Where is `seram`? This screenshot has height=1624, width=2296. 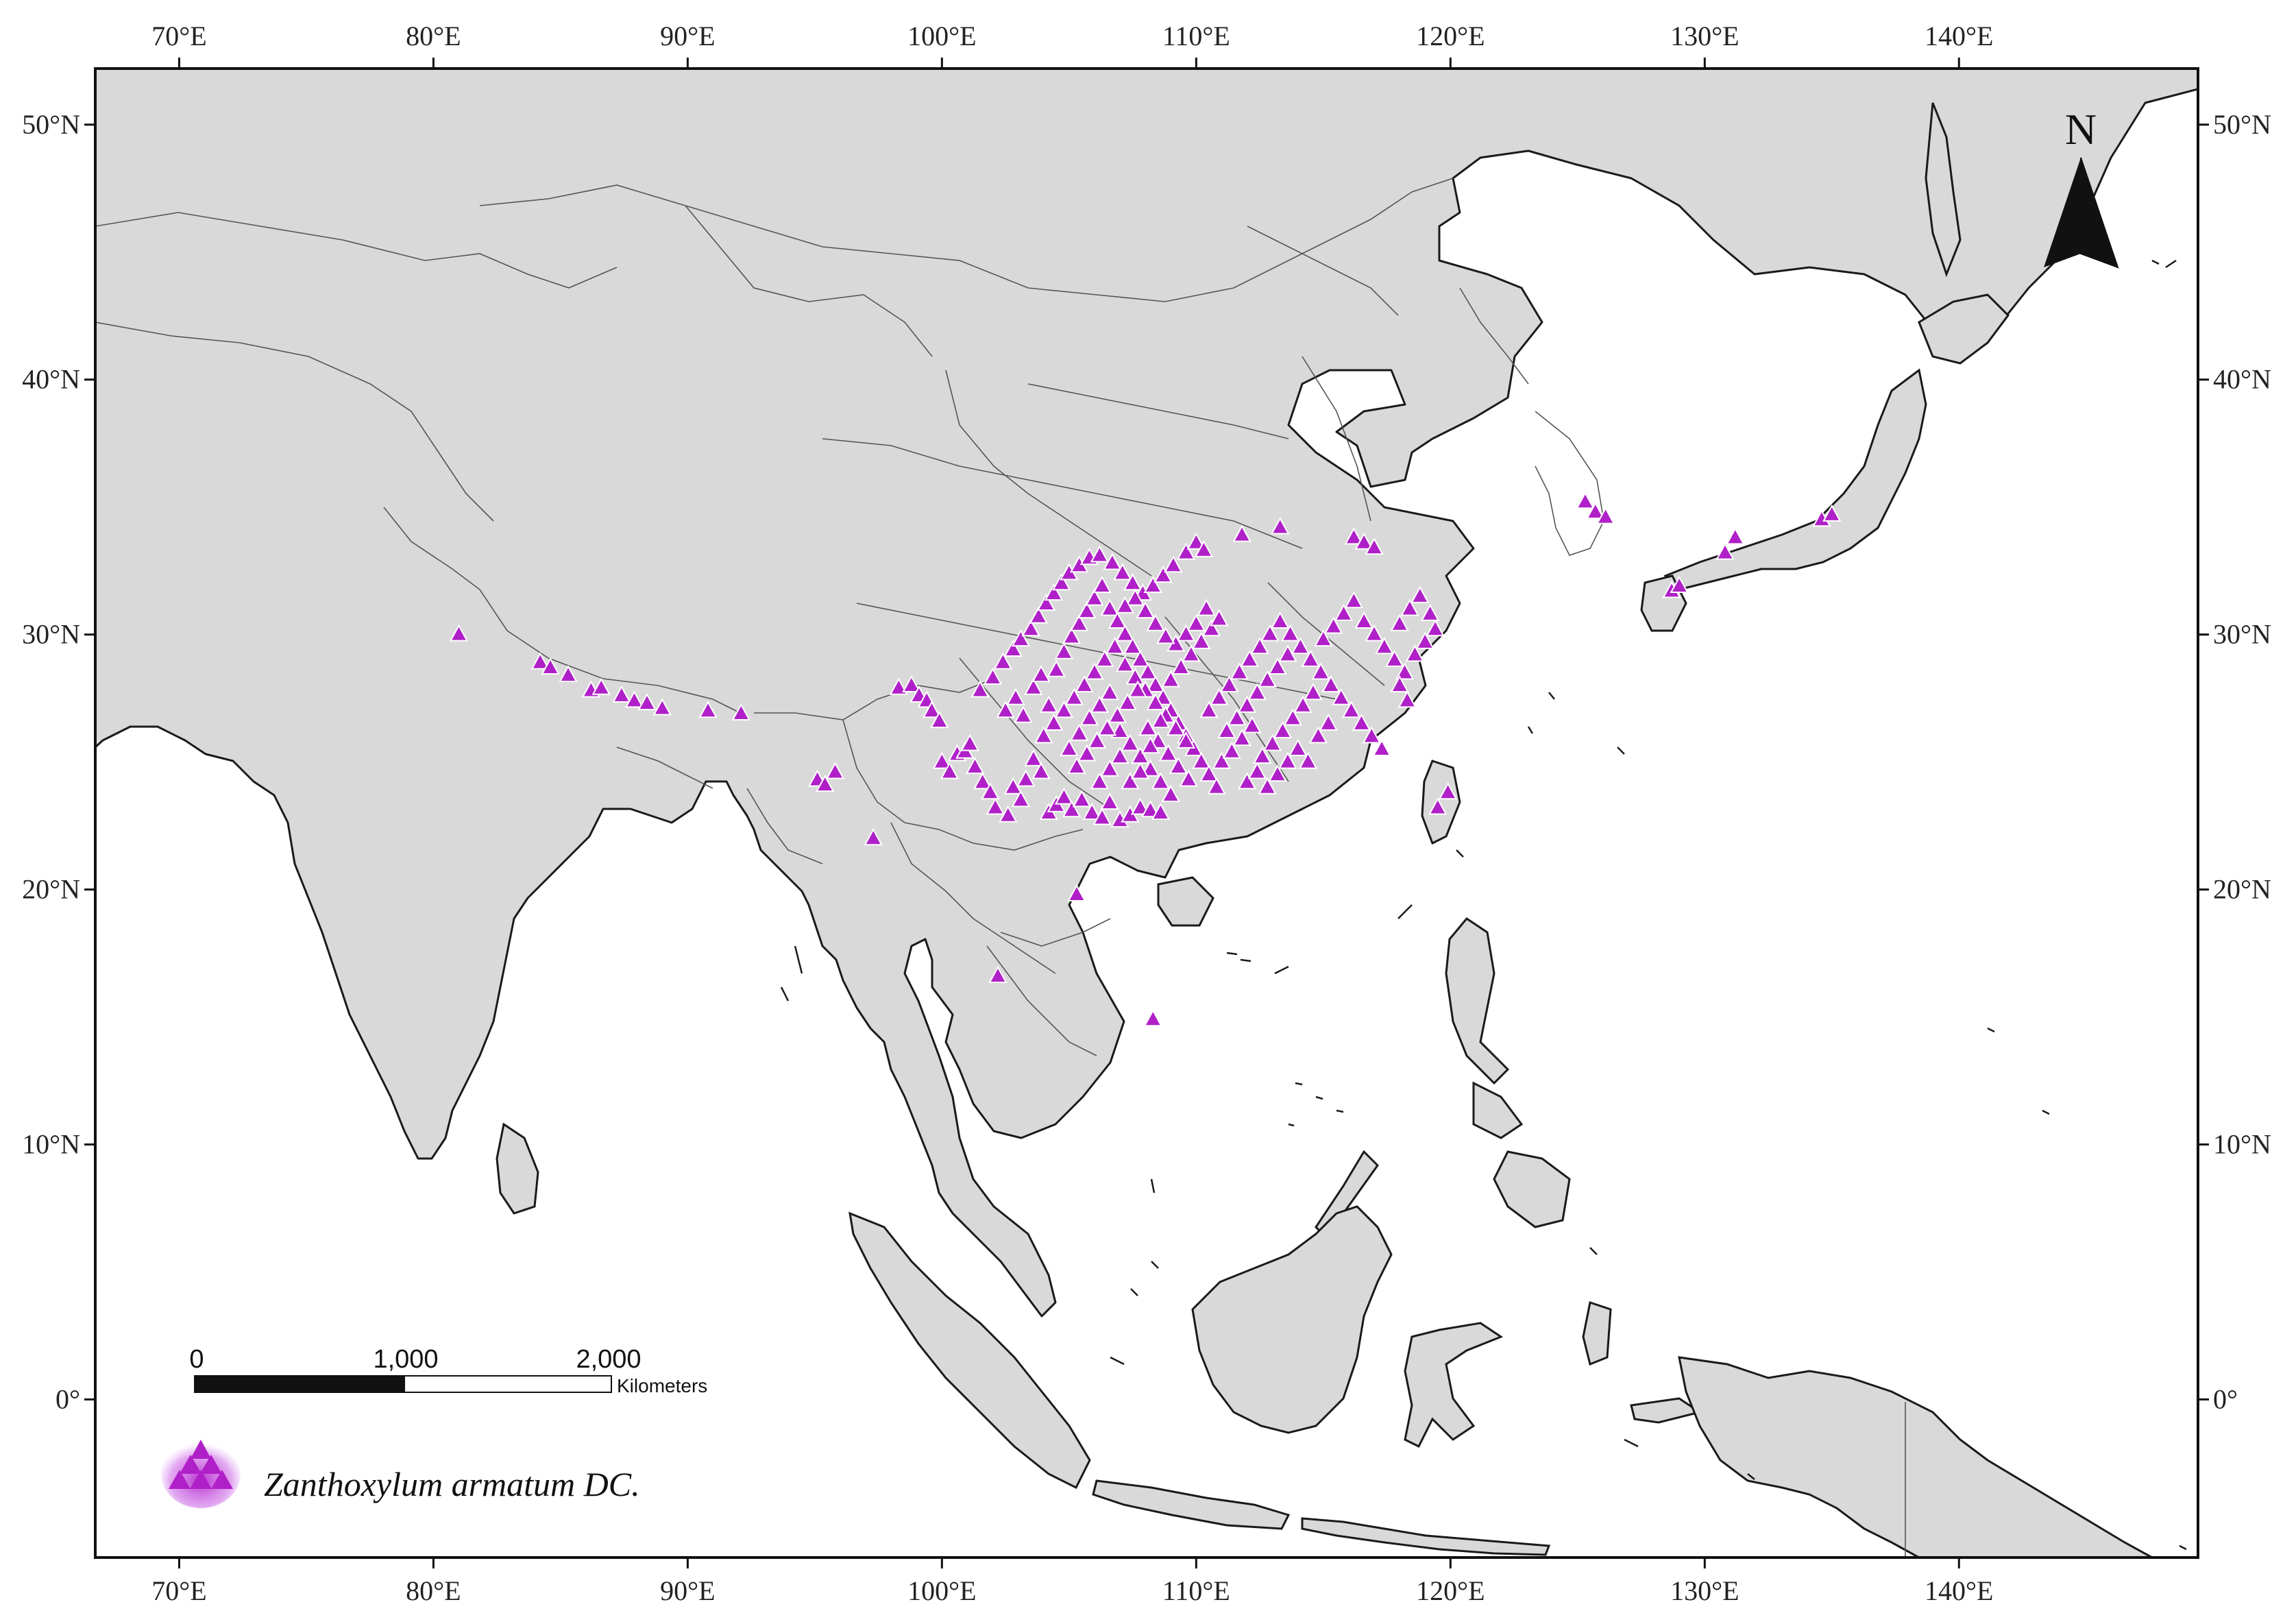
seram is located at coordinates (1666, 1410).